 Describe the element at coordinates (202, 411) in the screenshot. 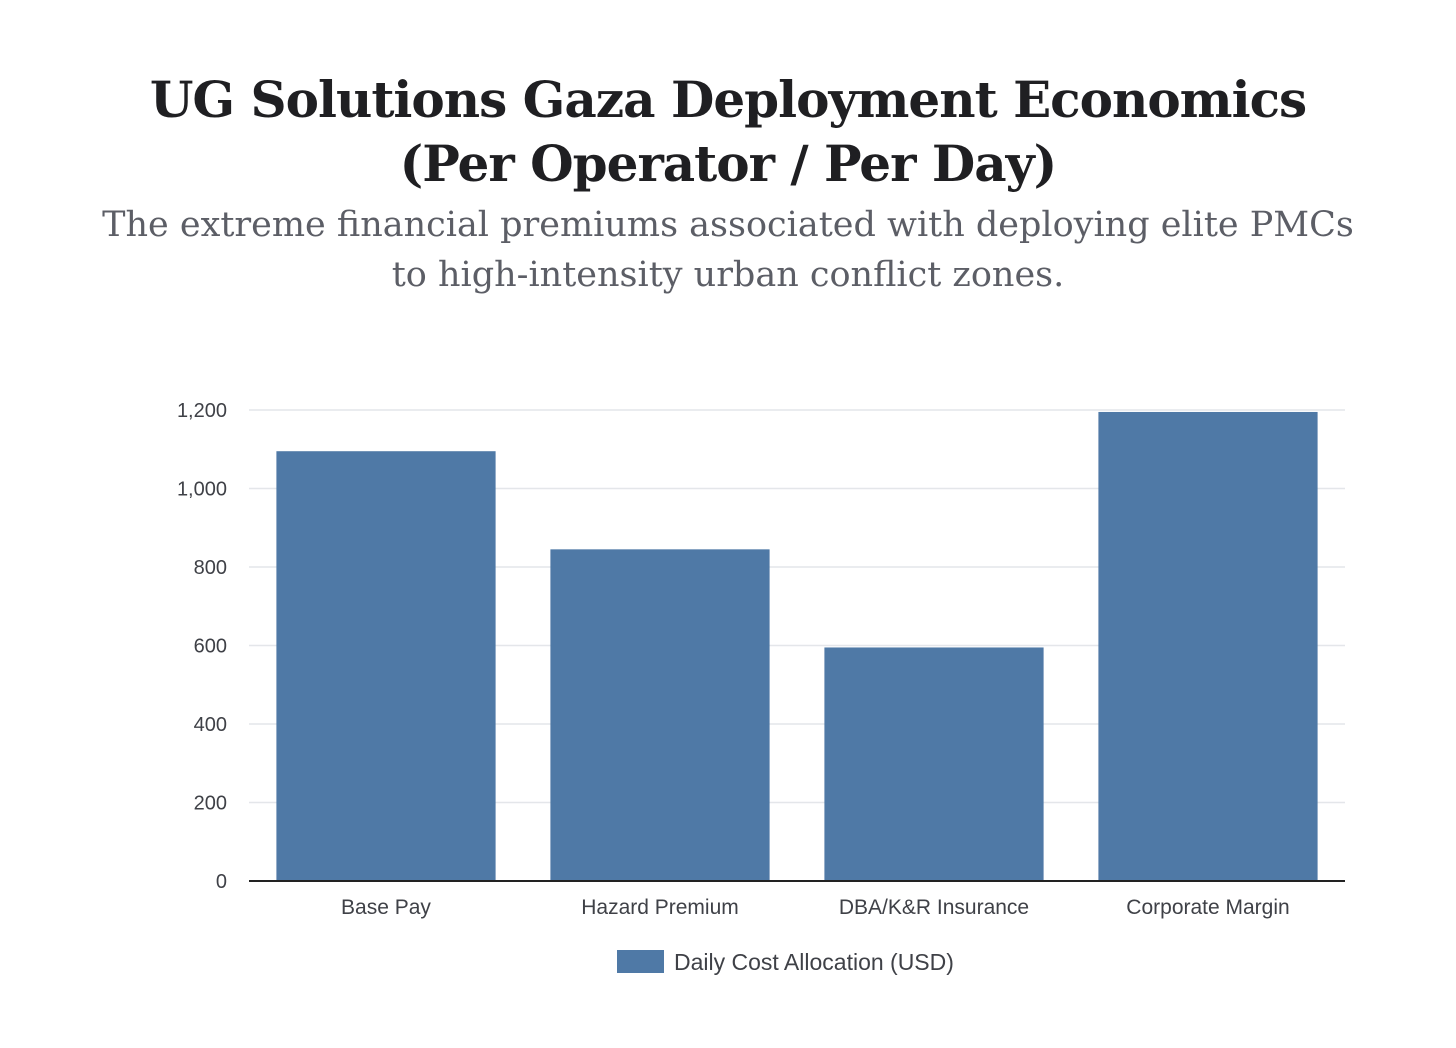

I see `y-tick-label: 1,200` at that location.